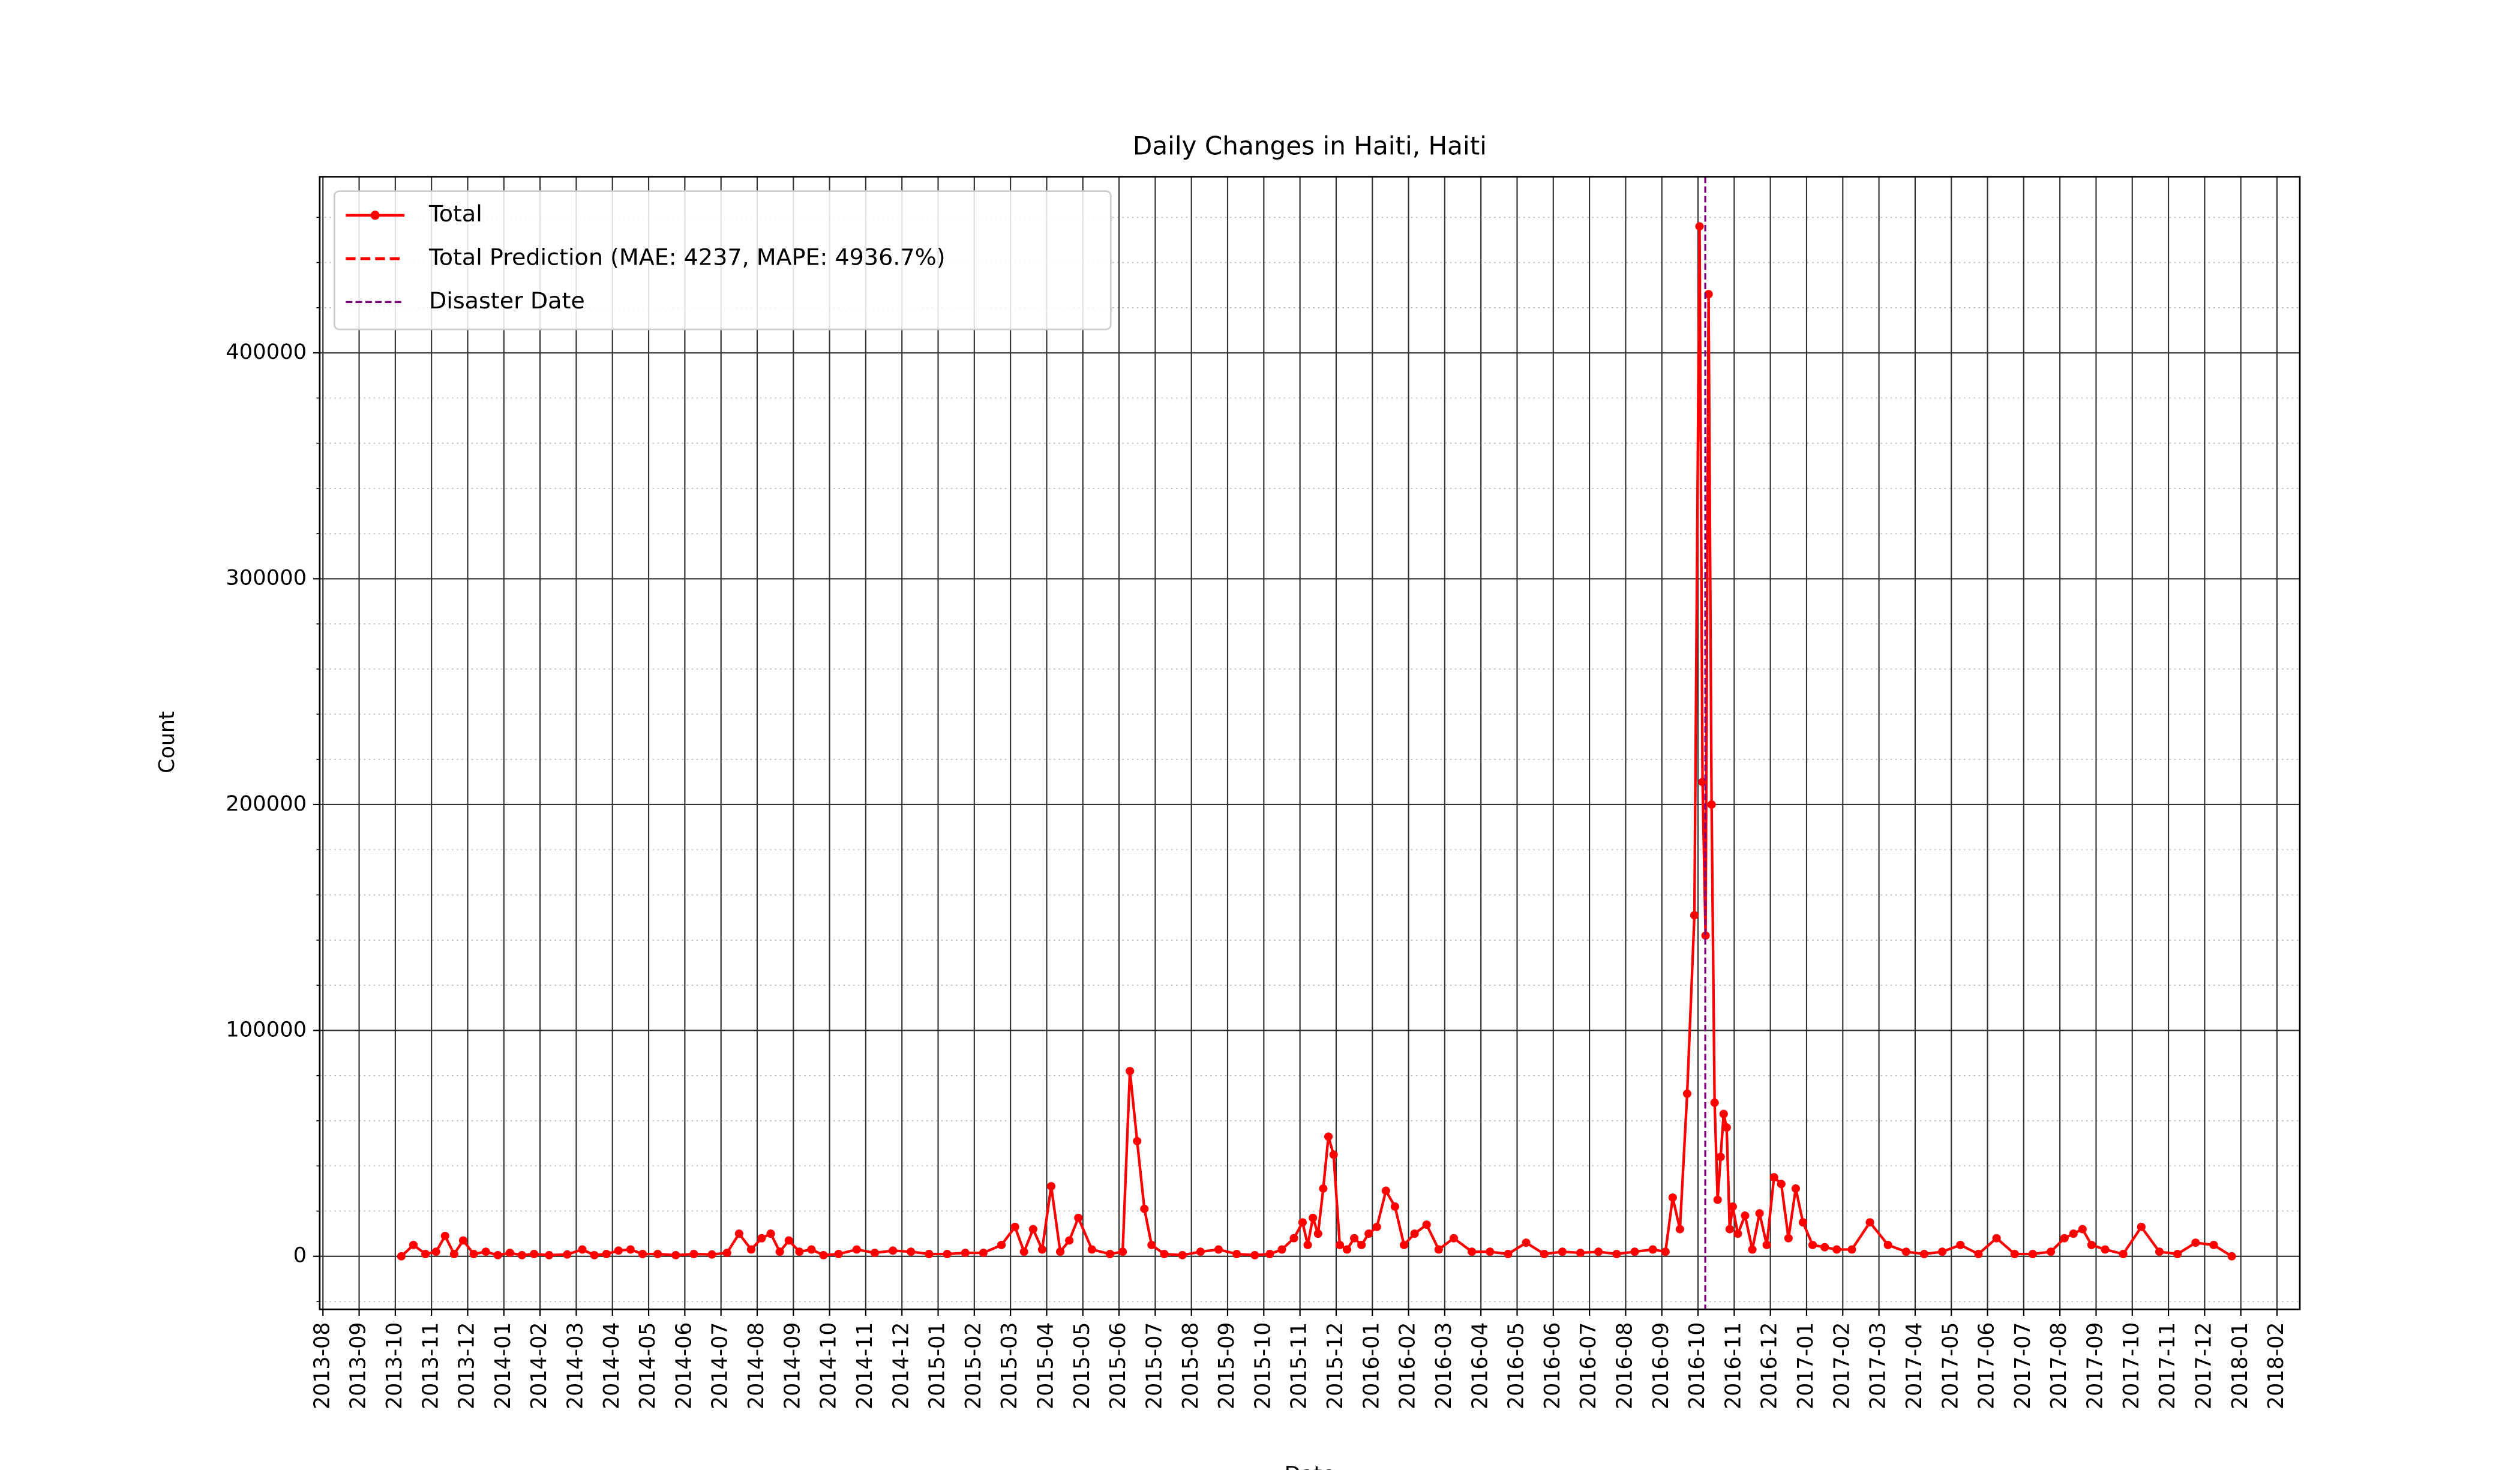  I want to click on y-tick-label: 300000, so click(266, 578).